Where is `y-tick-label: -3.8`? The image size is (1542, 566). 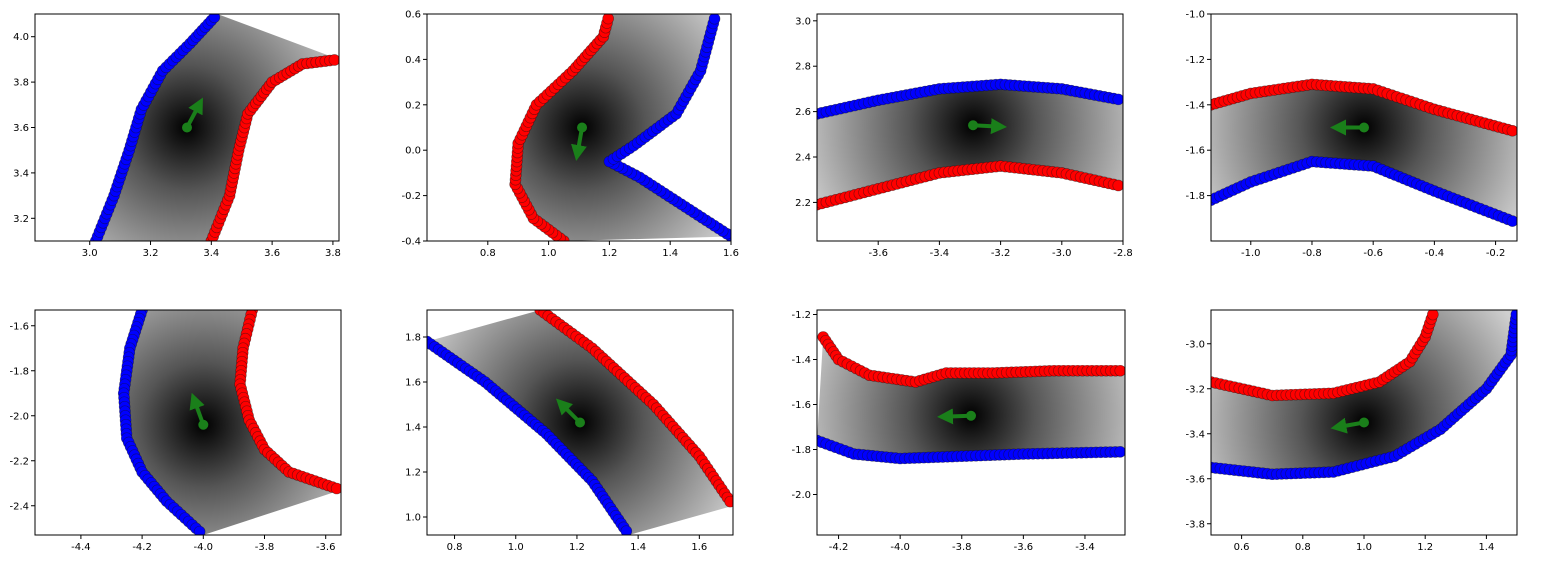
y-tick-label: -3.8 is located at coordinates (1195, 524).